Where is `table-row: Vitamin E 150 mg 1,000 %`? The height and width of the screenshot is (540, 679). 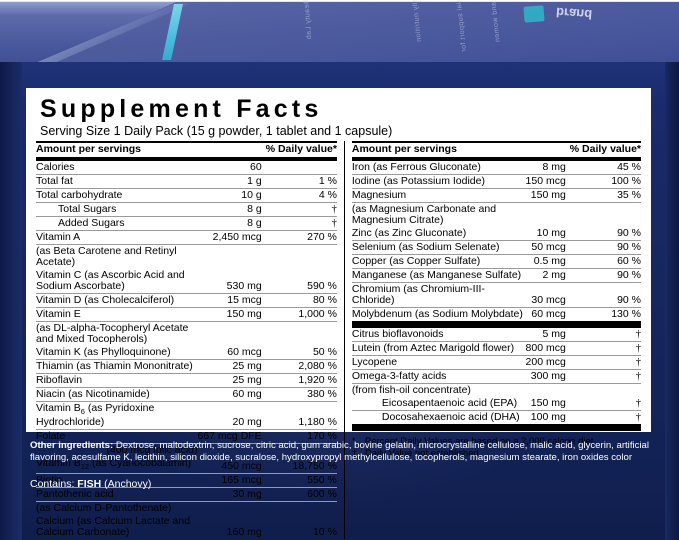 table-row: Vitamin E 150 mg 1,000 % is located at coordinates (186, 314).